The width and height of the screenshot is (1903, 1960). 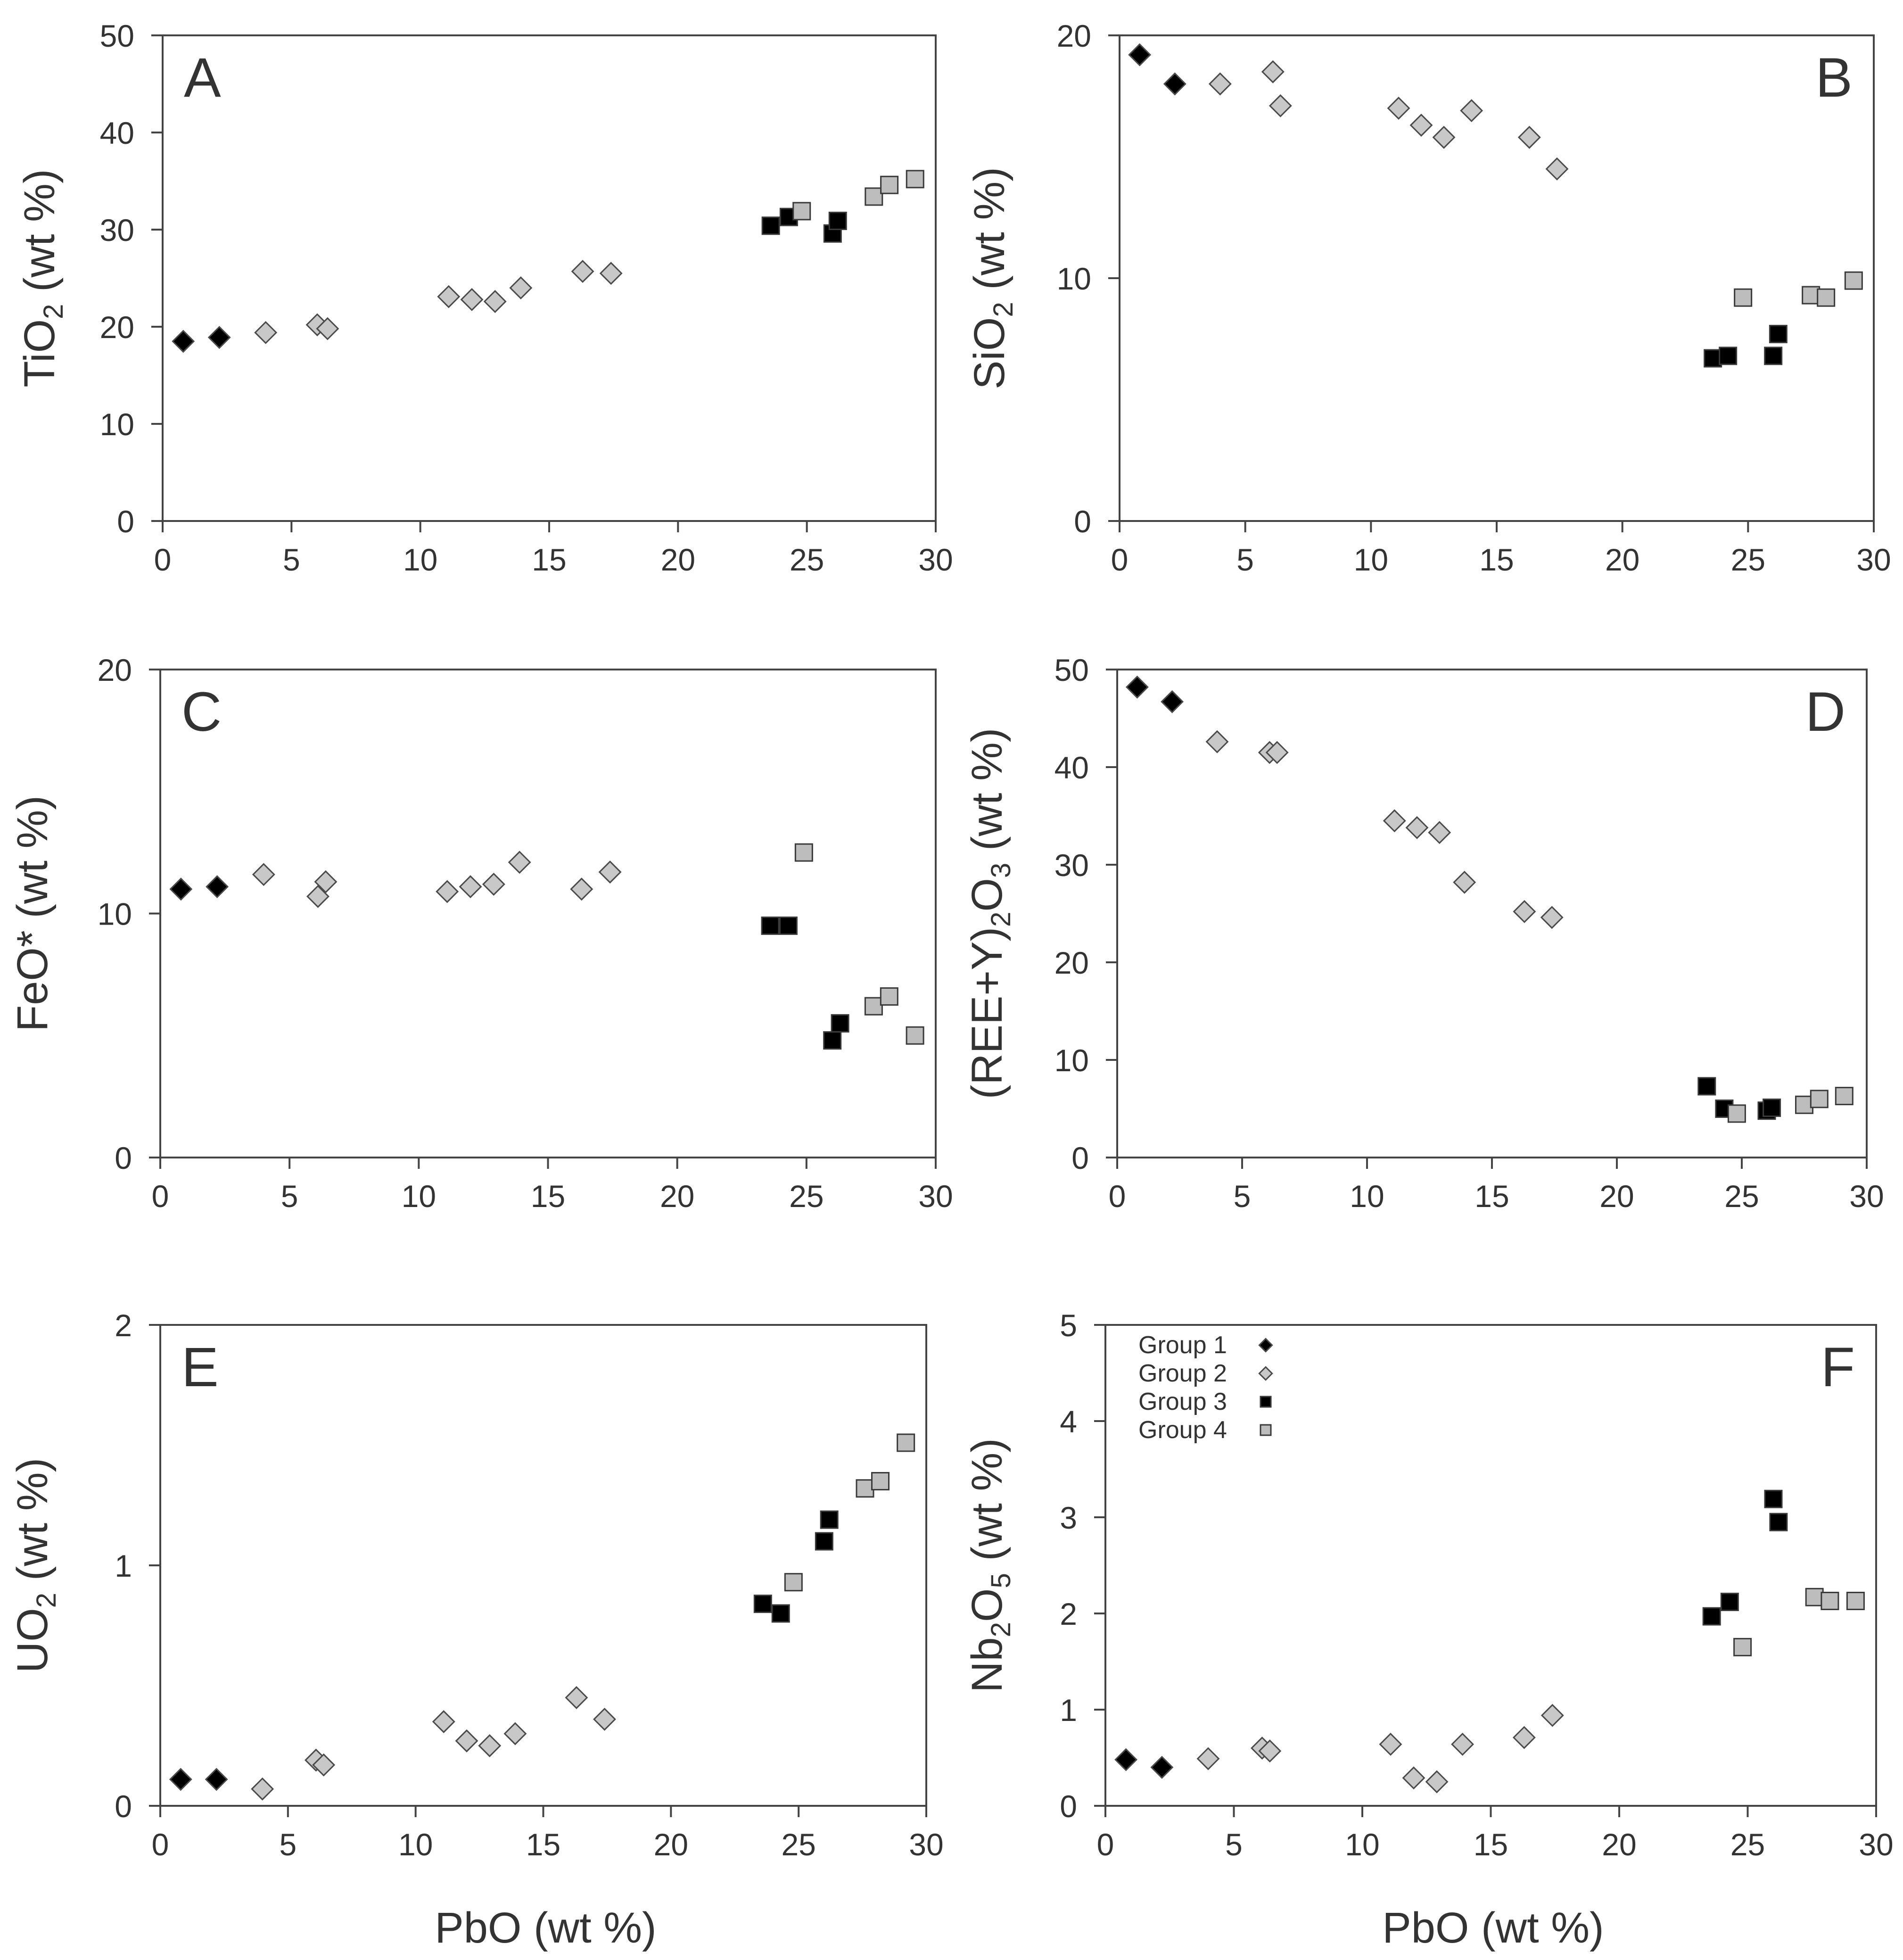 What do you see at coordinates (202, 712) in the screenshot?
I see `panel-c-letter: C` at bounding box center [202, 712].